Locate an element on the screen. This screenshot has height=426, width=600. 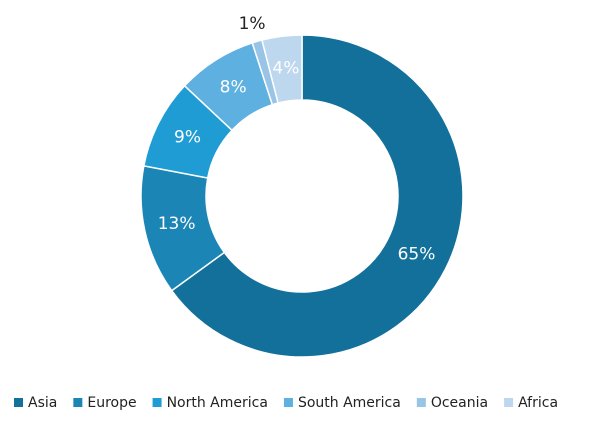
donut-slice is located at coordinates (282, 69).